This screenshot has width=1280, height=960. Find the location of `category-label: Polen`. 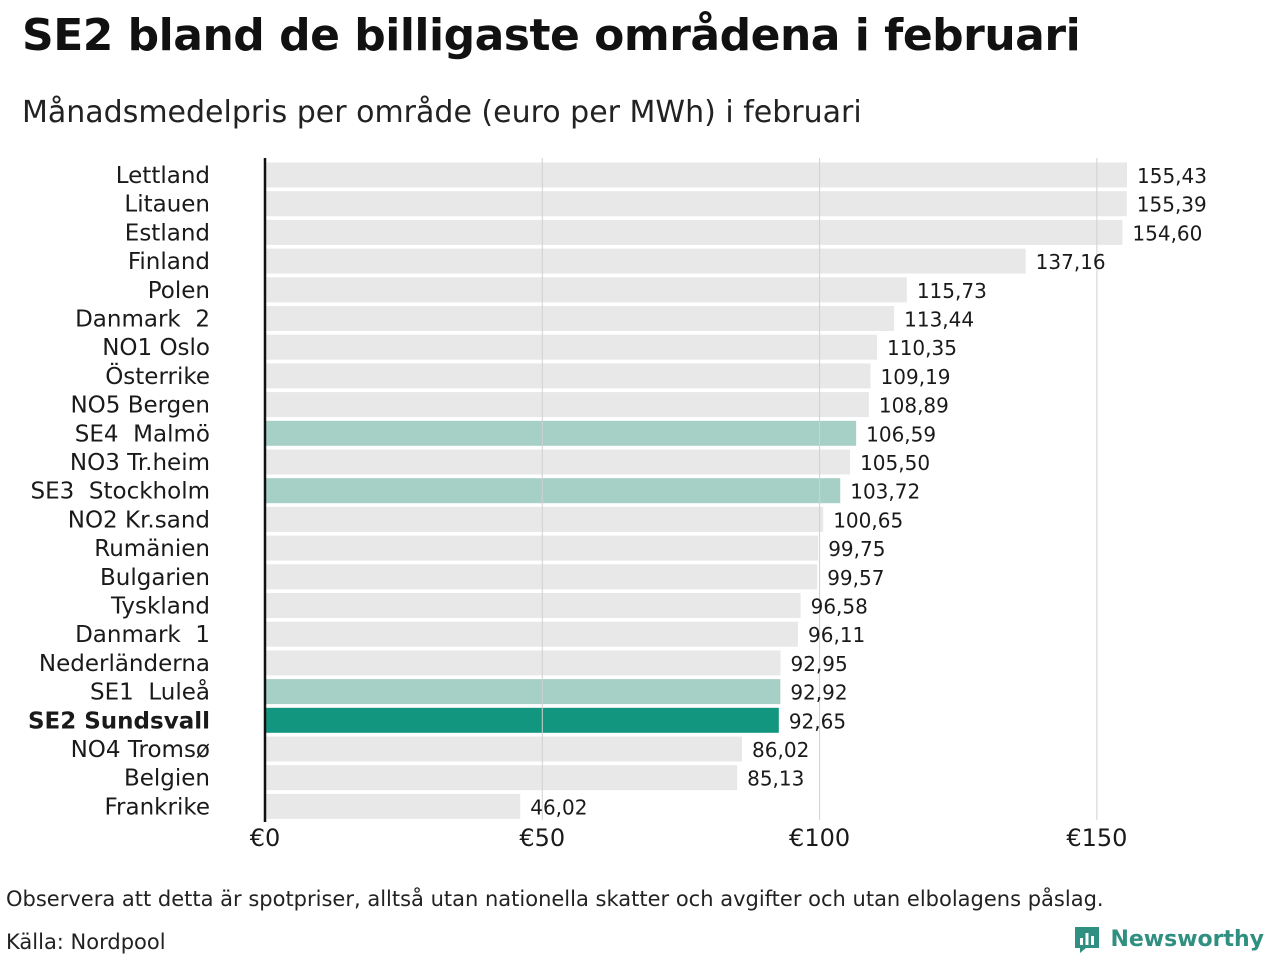

category-label: Polen is located at coordinates (179, 291).